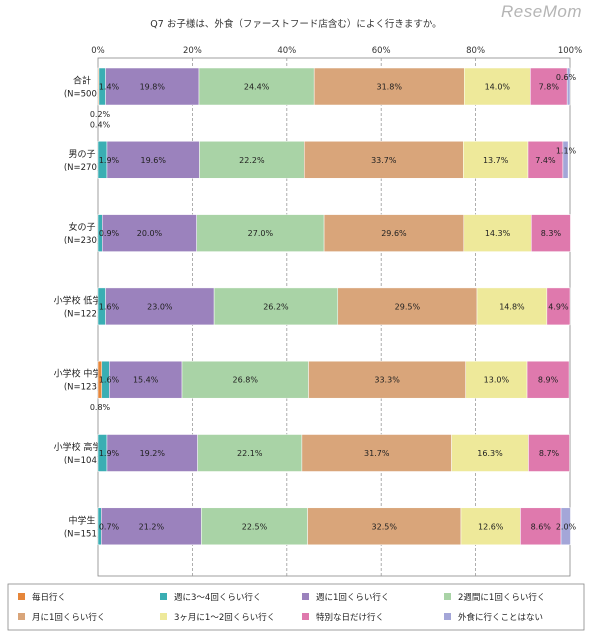 Image resolution: width=592 pixels, height=640 pixels. I want to click on data-label: 15.4%, so click(146, 380).